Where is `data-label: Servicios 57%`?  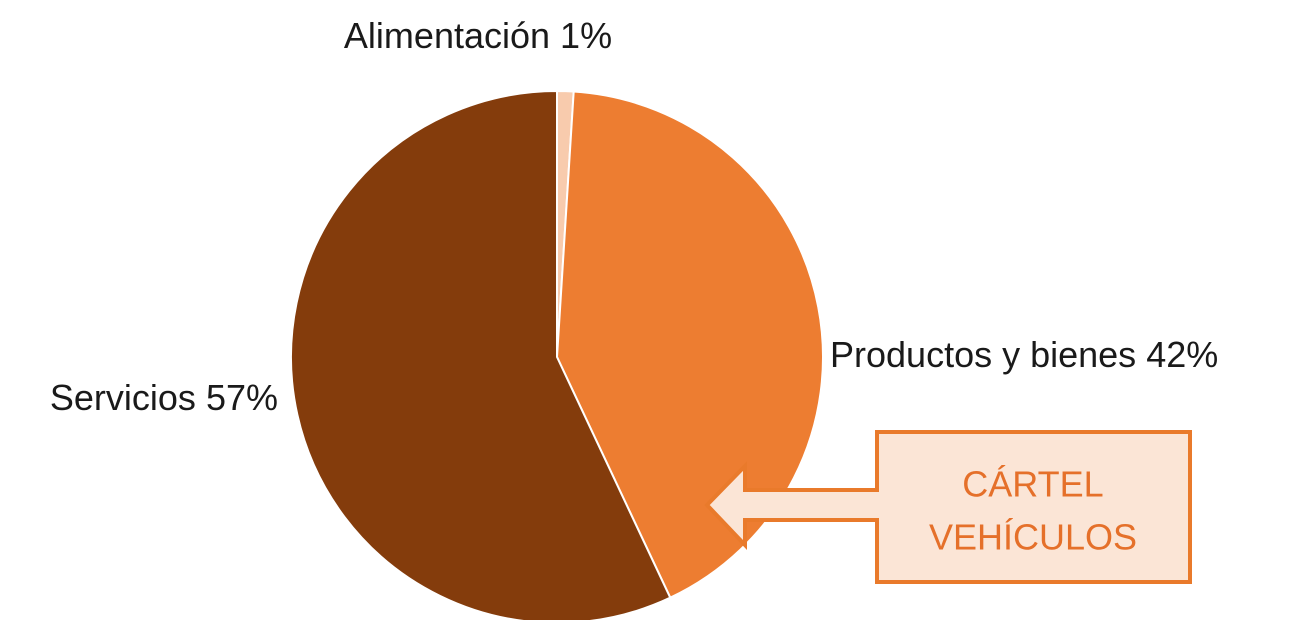 data-label: Servicios 57% is located at coordinates (164, 397).